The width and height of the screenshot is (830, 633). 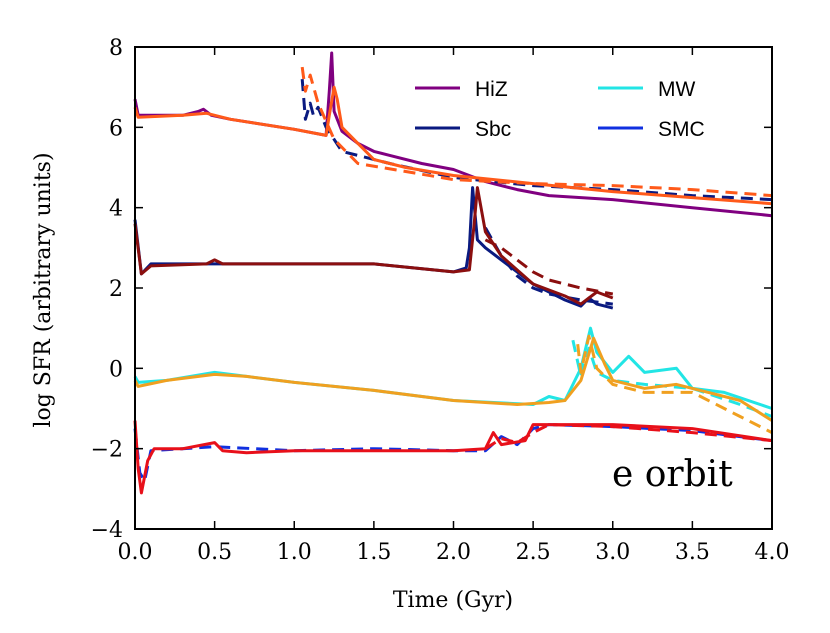 I want to click on x-tick-label: 0.5, so click(x=214, y=552).